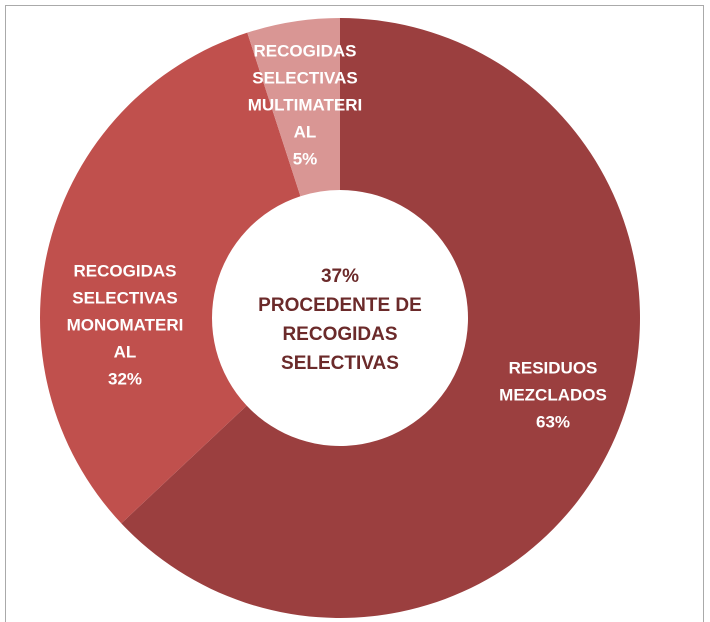 The image size is (710, 622). I want to click on center-value: 37%, so click(340, 276).